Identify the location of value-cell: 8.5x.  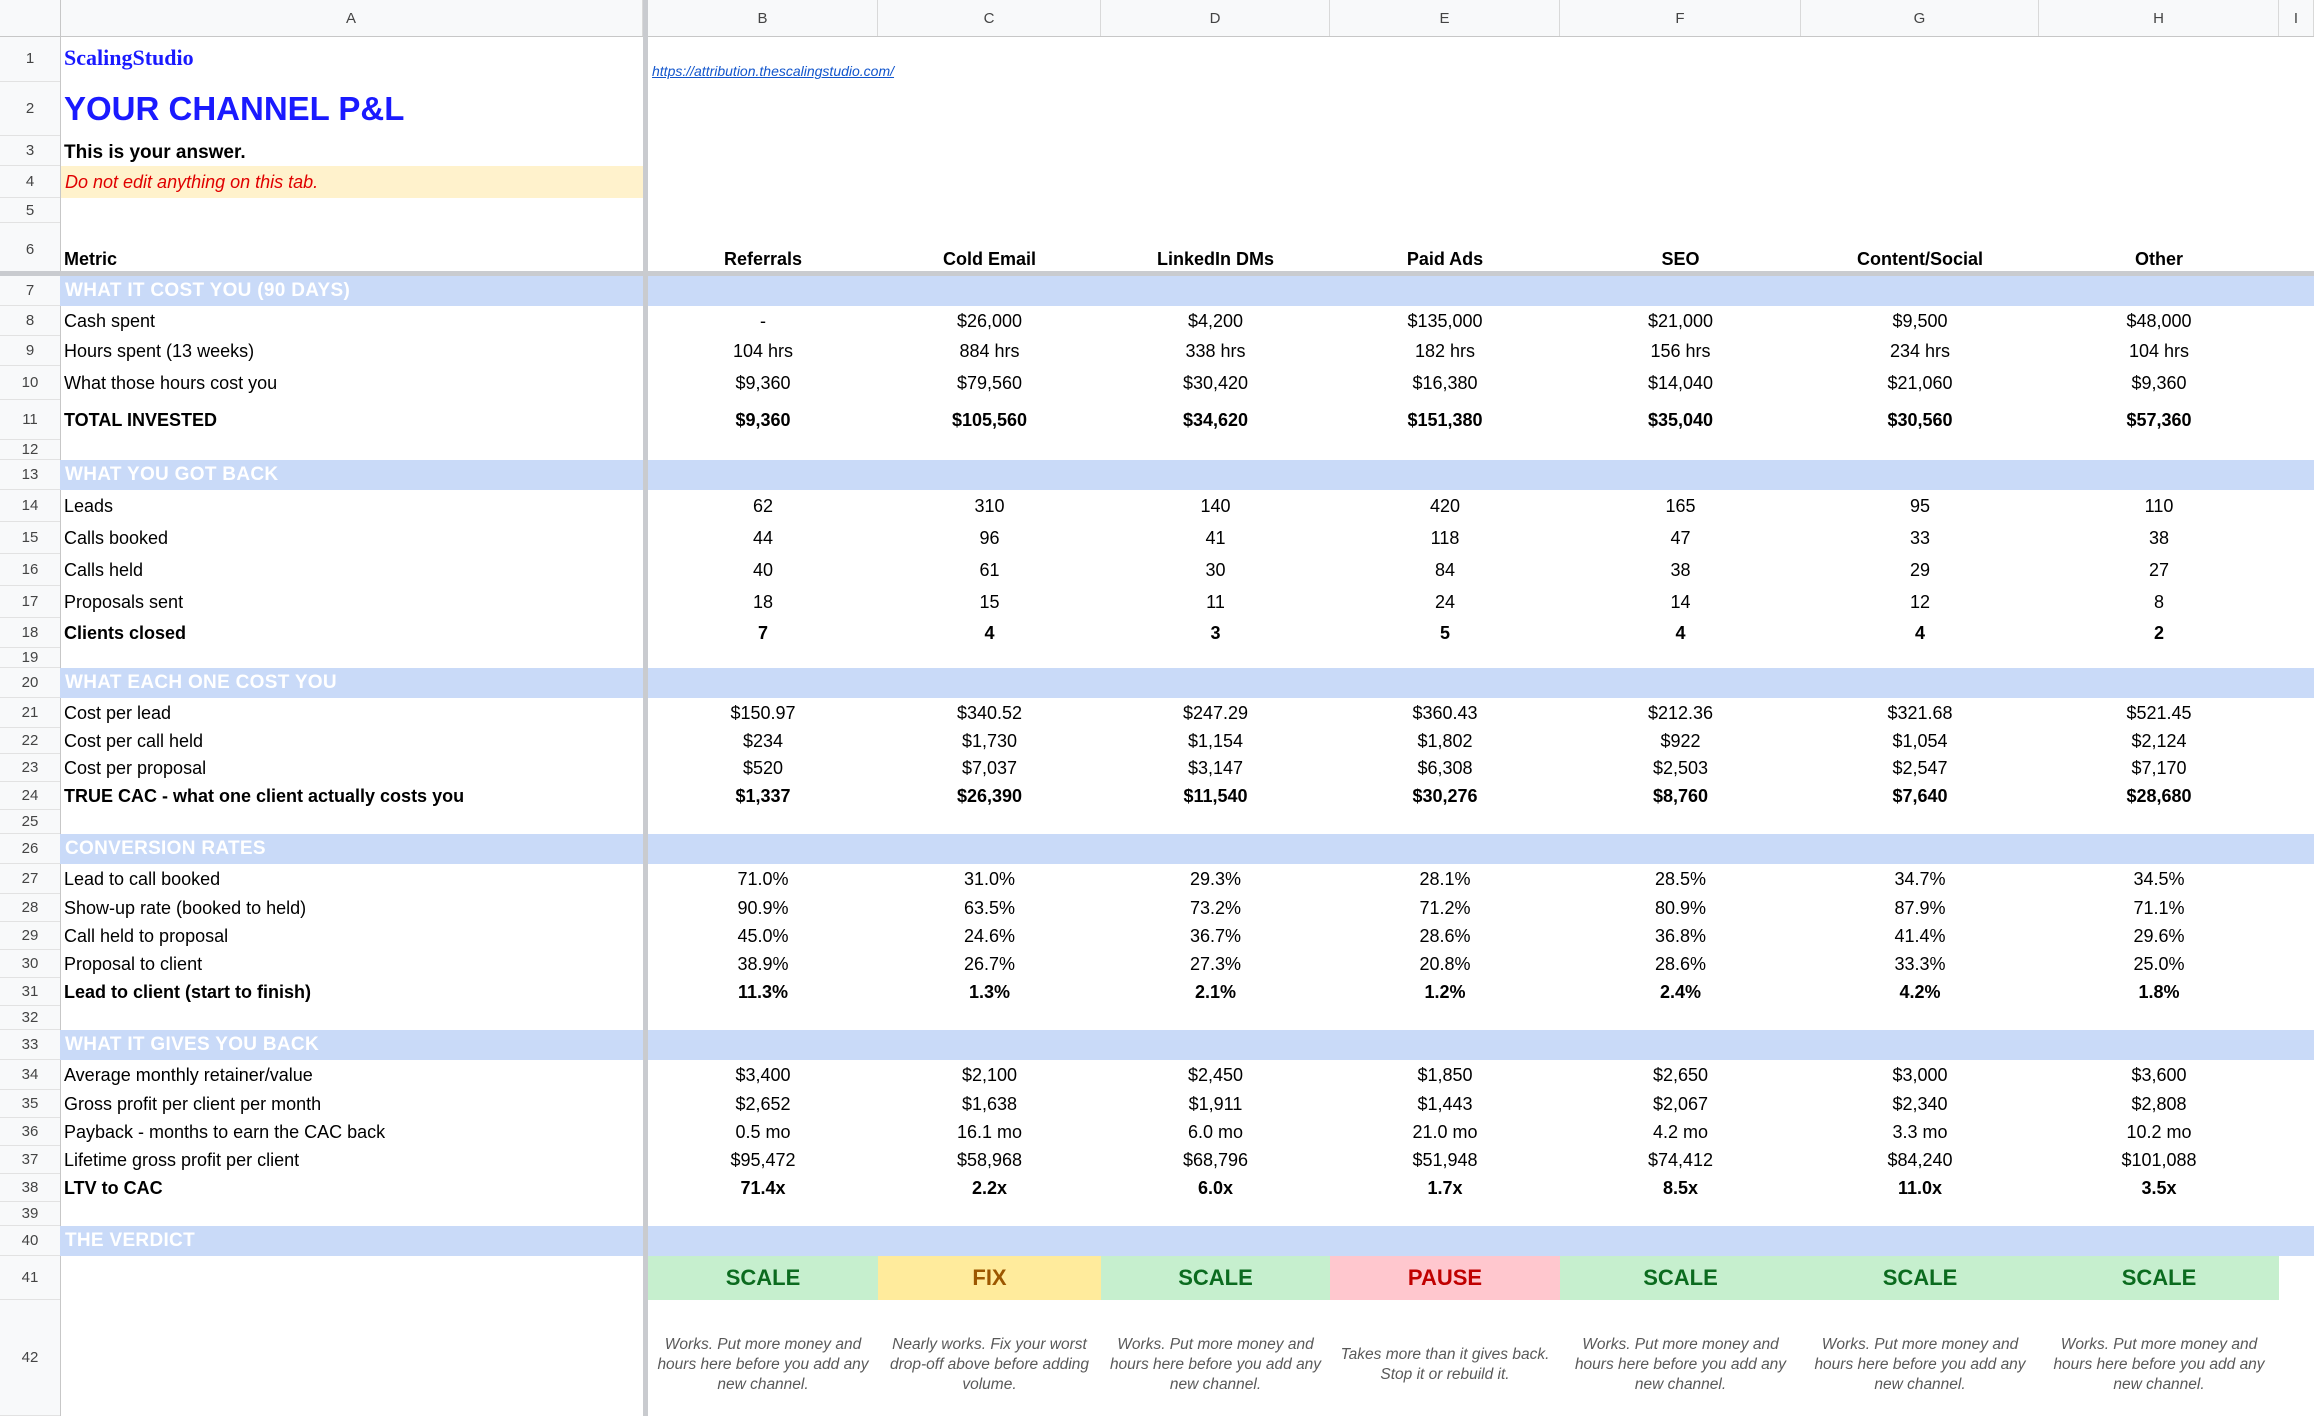
(1680, 1187).